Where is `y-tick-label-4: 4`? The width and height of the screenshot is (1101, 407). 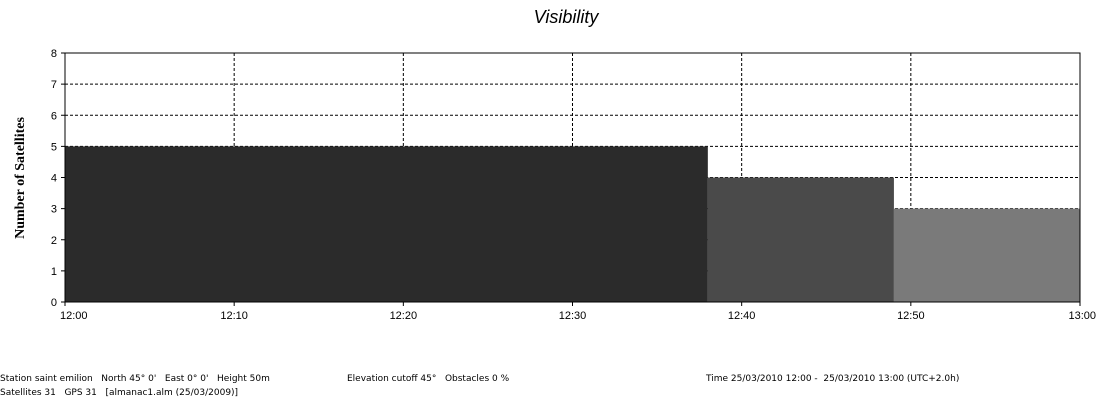 y-tick-label-4: 4 is located at coordinates (54, 179).